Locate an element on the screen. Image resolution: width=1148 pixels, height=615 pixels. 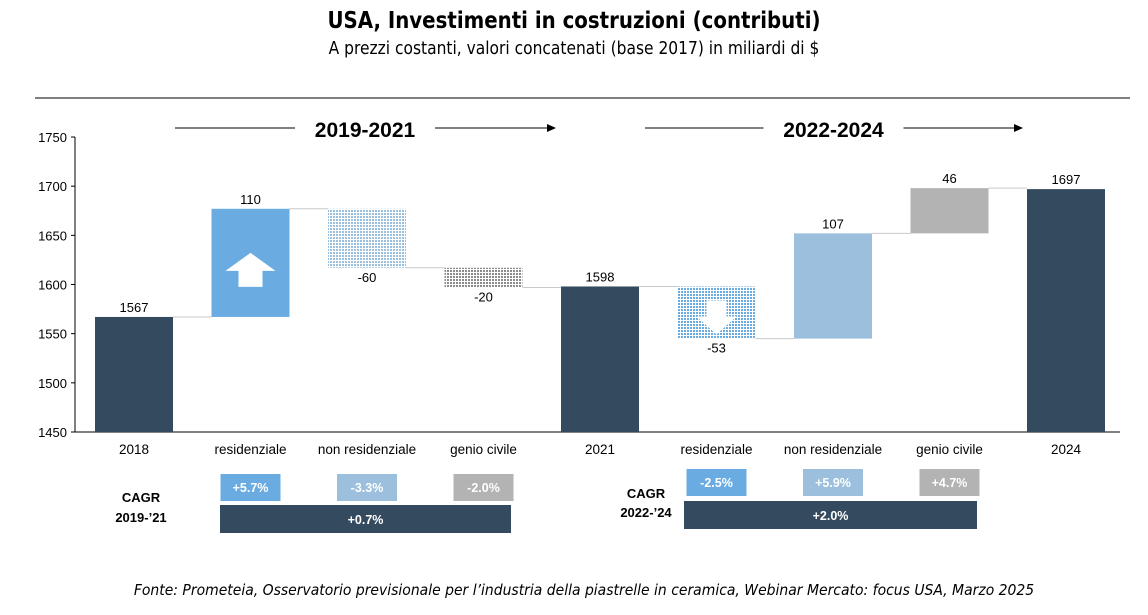
y-tick-label: 1750 is located at coordinates (52, 137).